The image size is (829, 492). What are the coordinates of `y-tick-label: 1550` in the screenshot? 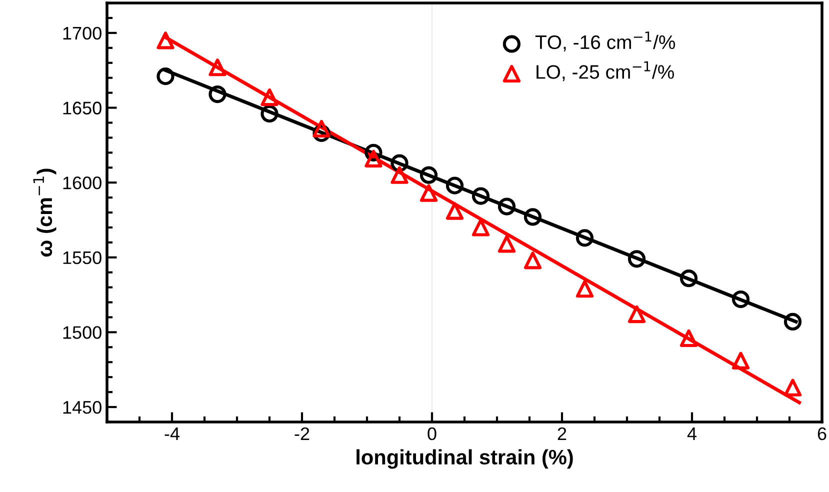 It's located at (82, 257).